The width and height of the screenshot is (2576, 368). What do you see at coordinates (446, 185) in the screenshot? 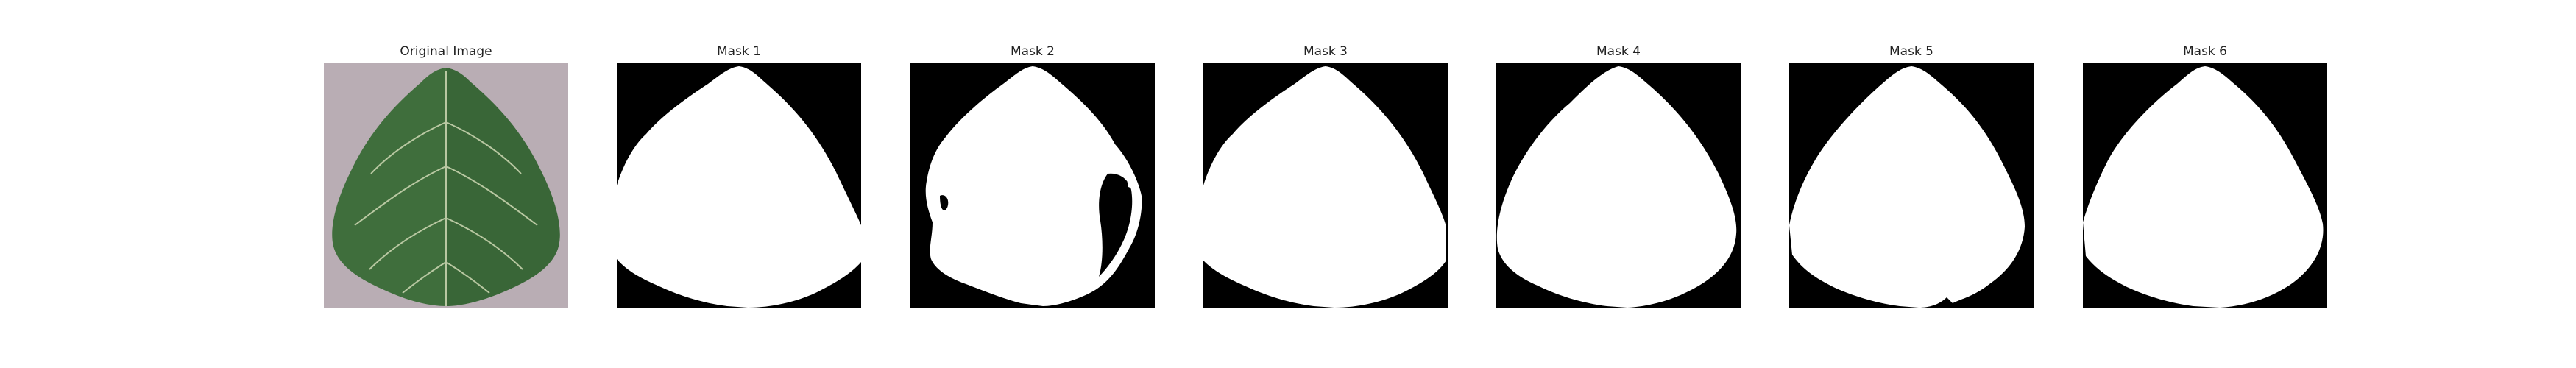
I see `leaf-photo` at bounding box center [446, 185].